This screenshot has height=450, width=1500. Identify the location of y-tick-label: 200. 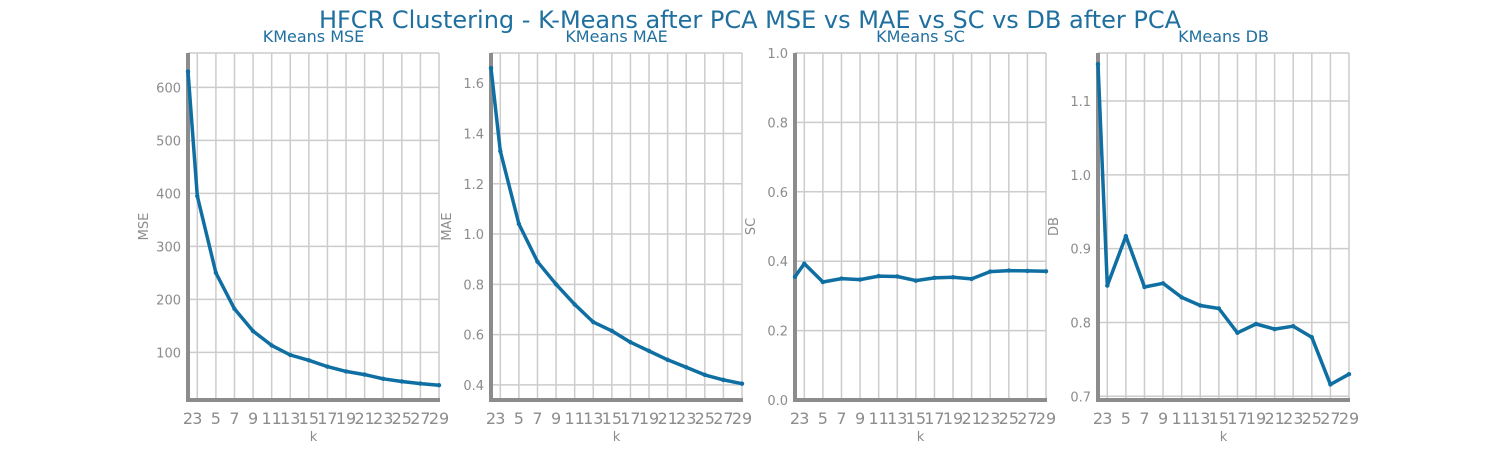
(168, 300).